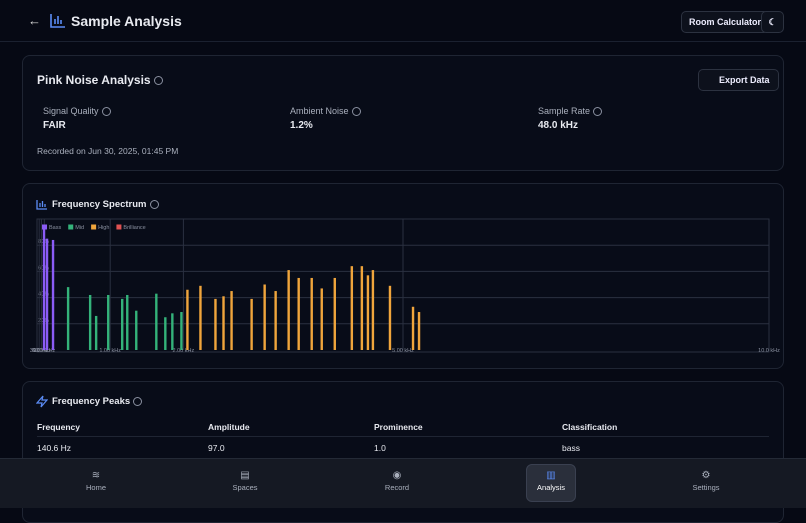  Describe the element at coordinates (110, 351) in the screenshot. I see `x-tick-label: 1.00 kHz` at that location.